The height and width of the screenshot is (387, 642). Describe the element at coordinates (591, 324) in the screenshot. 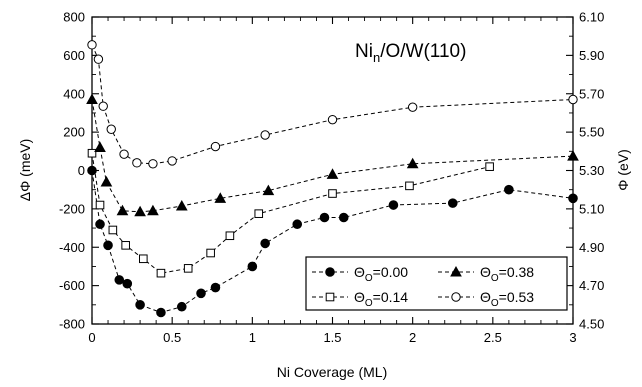

I see `y-right-tick-label: 4.50` at that location.